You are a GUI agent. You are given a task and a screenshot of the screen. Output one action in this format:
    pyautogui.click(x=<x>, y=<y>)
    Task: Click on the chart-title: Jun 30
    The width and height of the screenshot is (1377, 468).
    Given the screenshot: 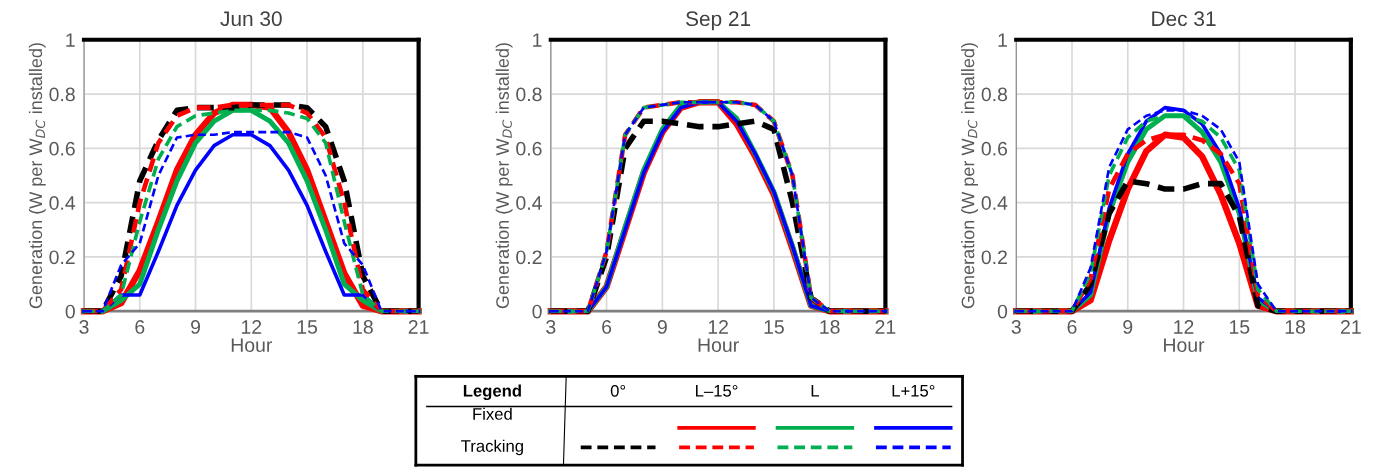 What is the action you would take?
    pyautogui.click(x=251, y=19)
    